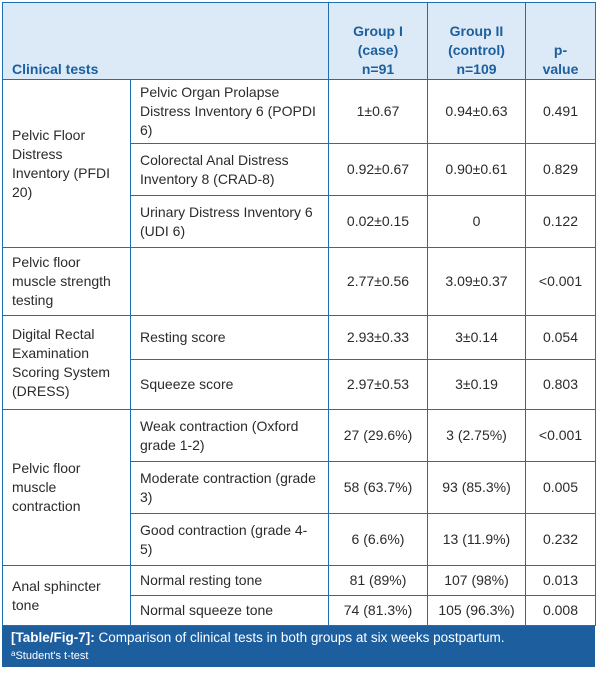 The height and width of the screenshot is (674, 597). What do you see at coordinates (378, 539) in the screenshot?
I see `cell-group1: 6 (6.6%)` at bounding box center [378, 539].